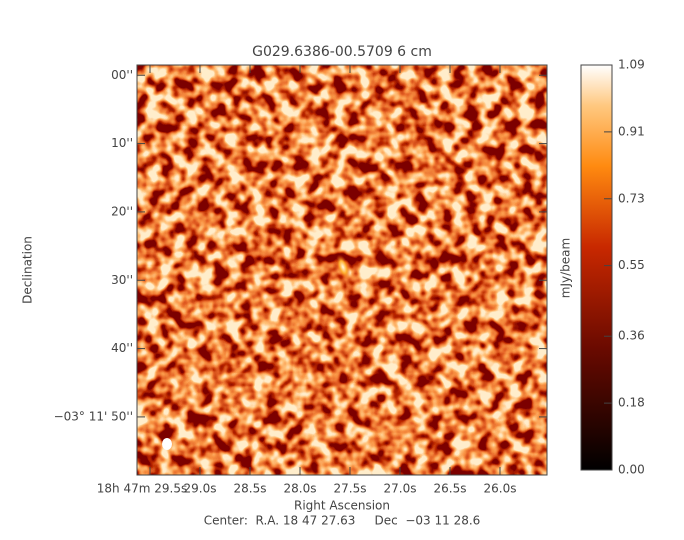  Describe the element at coordinates (631, 198) in the screenshot. I see `colorbar-tick-label: 0.73` at that location.